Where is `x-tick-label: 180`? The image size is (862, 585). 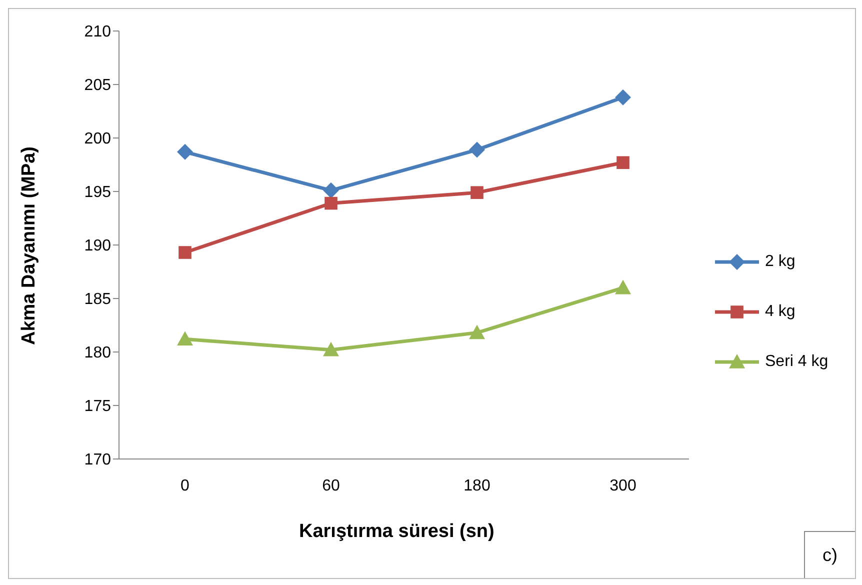
x-tick-label: 180 is located at coordinates (477, 485).